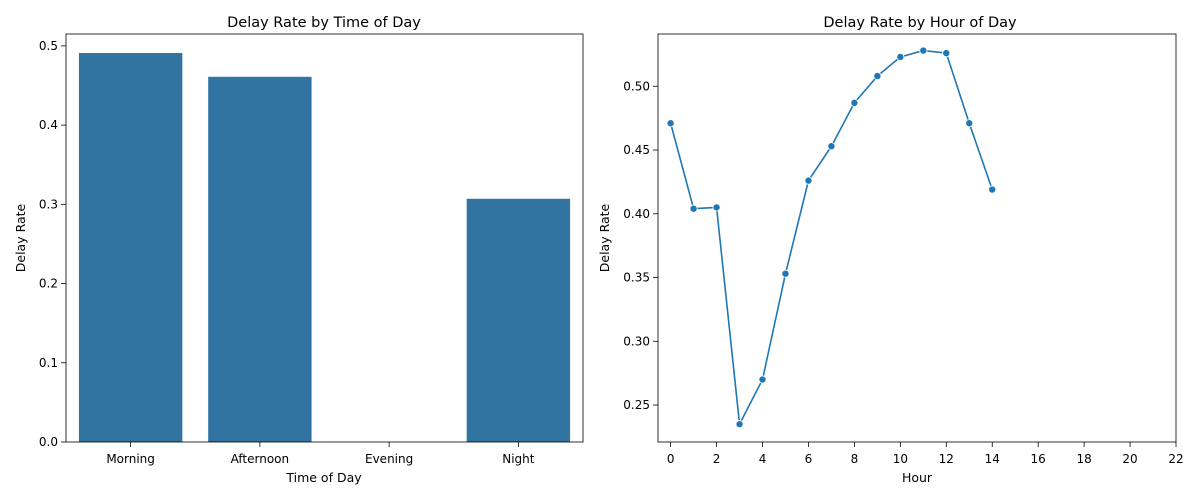  I want to click on line-chart-x-tick-label: 10, so click(900, 459).